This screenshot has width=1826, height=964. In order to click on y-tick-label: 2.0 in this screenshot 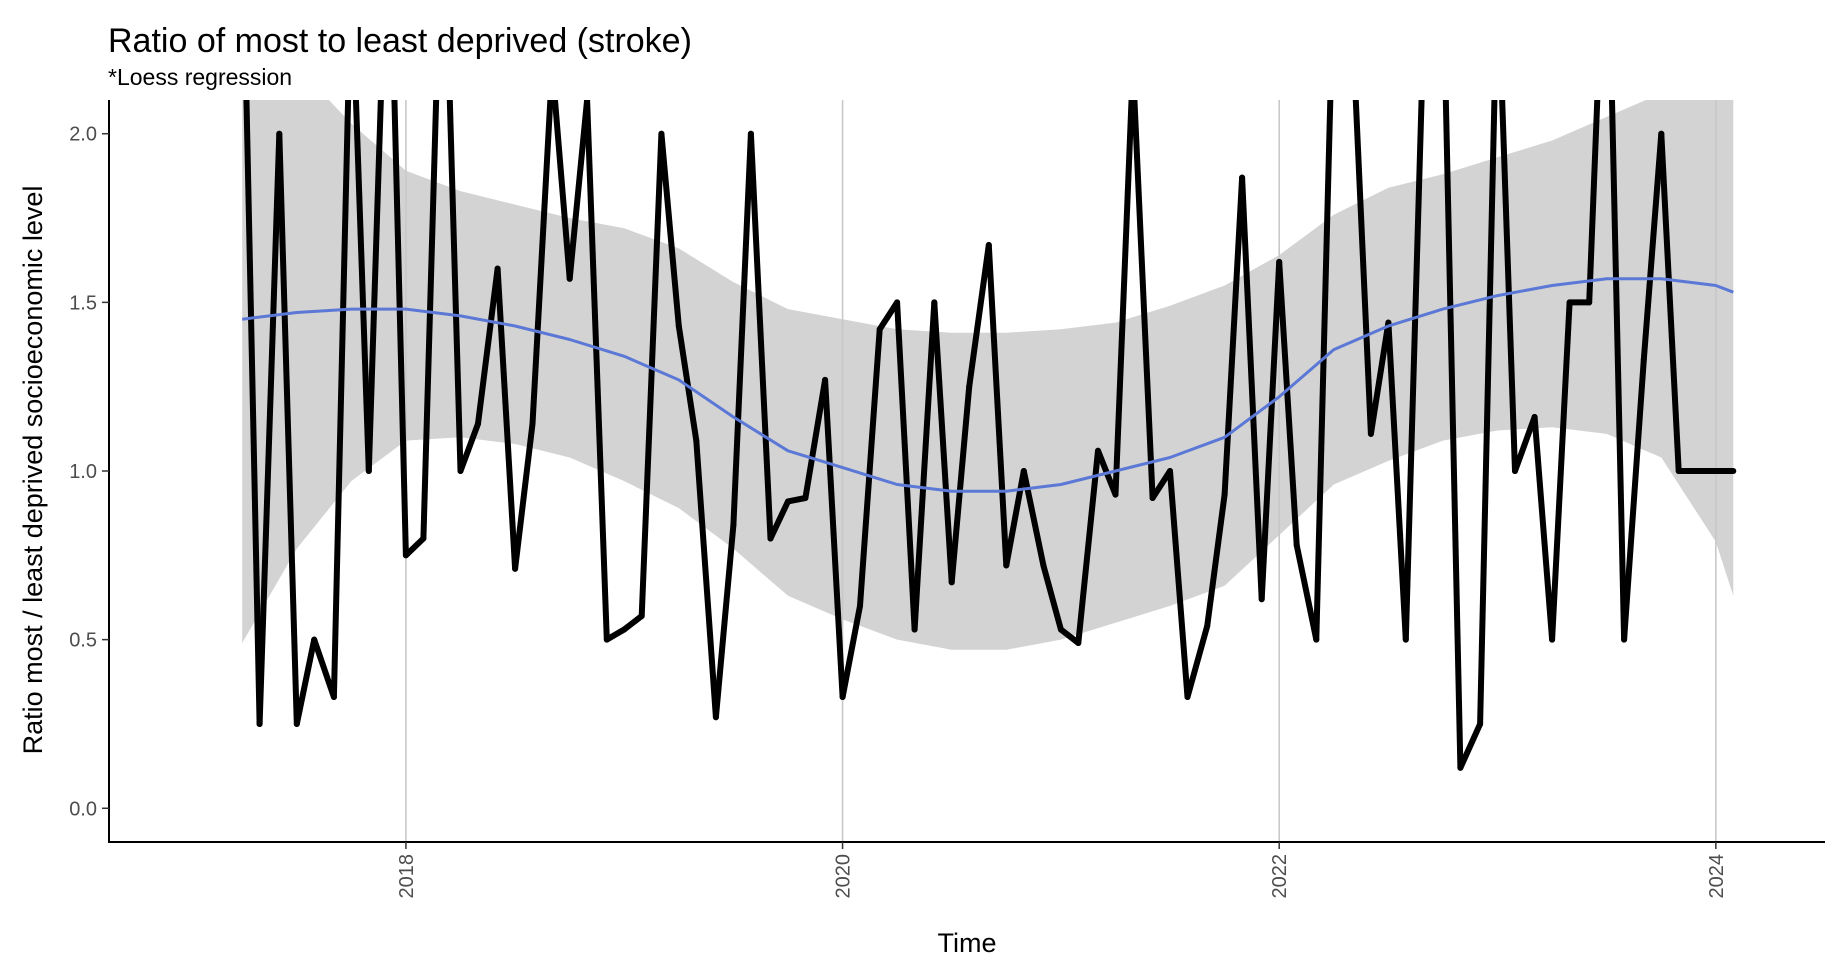, I will do `click(83, 135)`.